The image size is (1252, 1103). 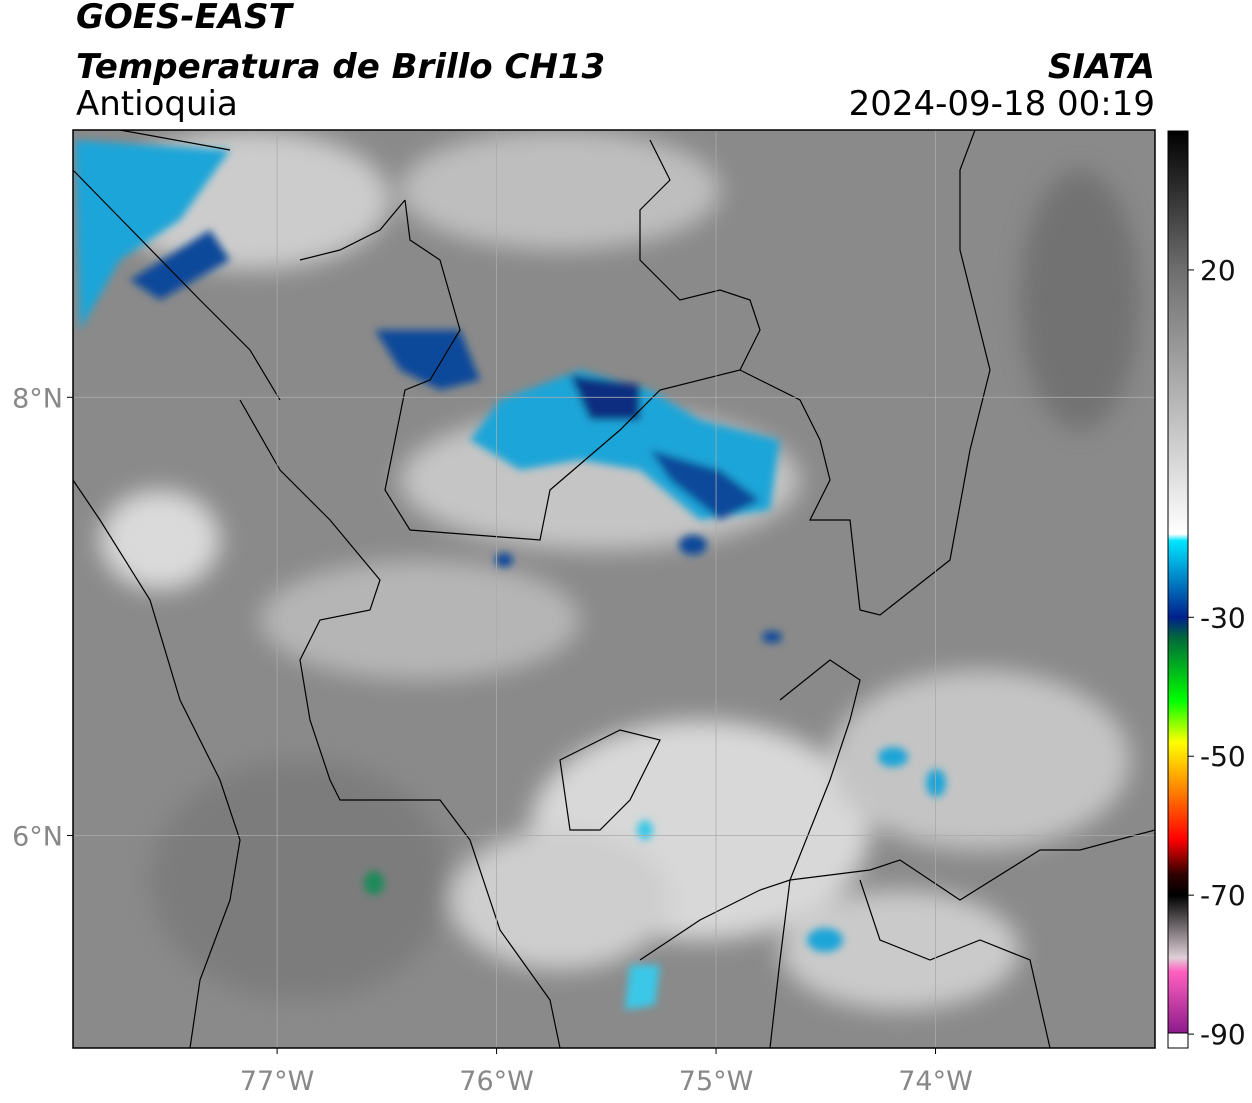 I want to click on datetime: 2024-09-18 00:19, so click(x=1002, y=104).